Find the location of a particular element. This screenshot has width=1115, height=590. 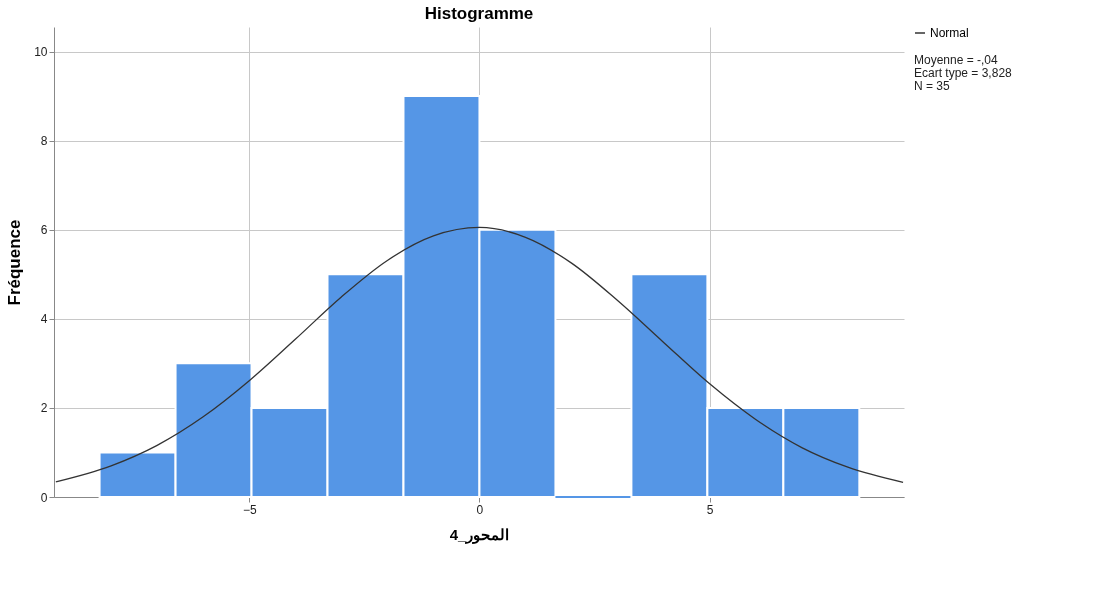

y-axis-title: Fréquence is located at coordinates (15, 262).